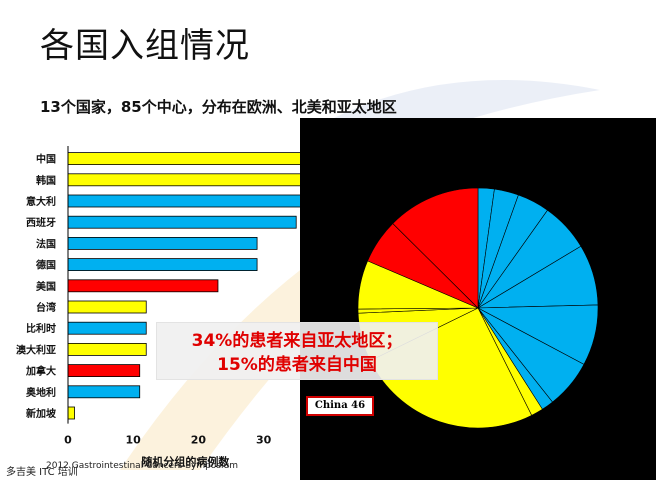 This screenshot has width=660, height=480. Describe the element at coordinates (145, 46) in the screenshot. I see `page-title: 各国入组情况` at that location.